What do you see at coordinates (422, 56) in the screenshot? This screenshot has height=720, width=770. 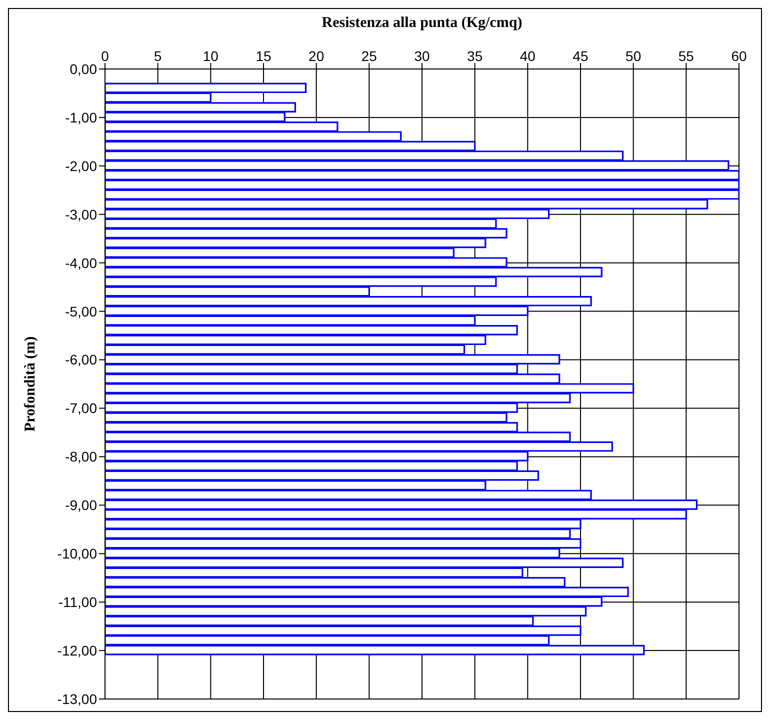 I see `x-tick-label: 30` at bounding box center [422, 56].